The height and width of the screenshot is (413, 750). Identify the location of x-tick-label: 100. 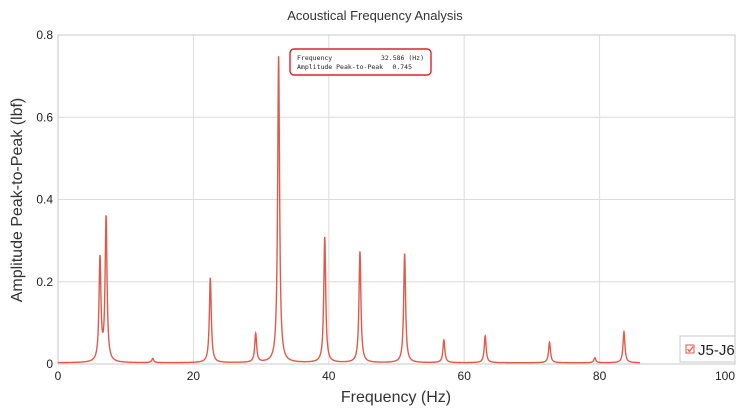
(725, 376).